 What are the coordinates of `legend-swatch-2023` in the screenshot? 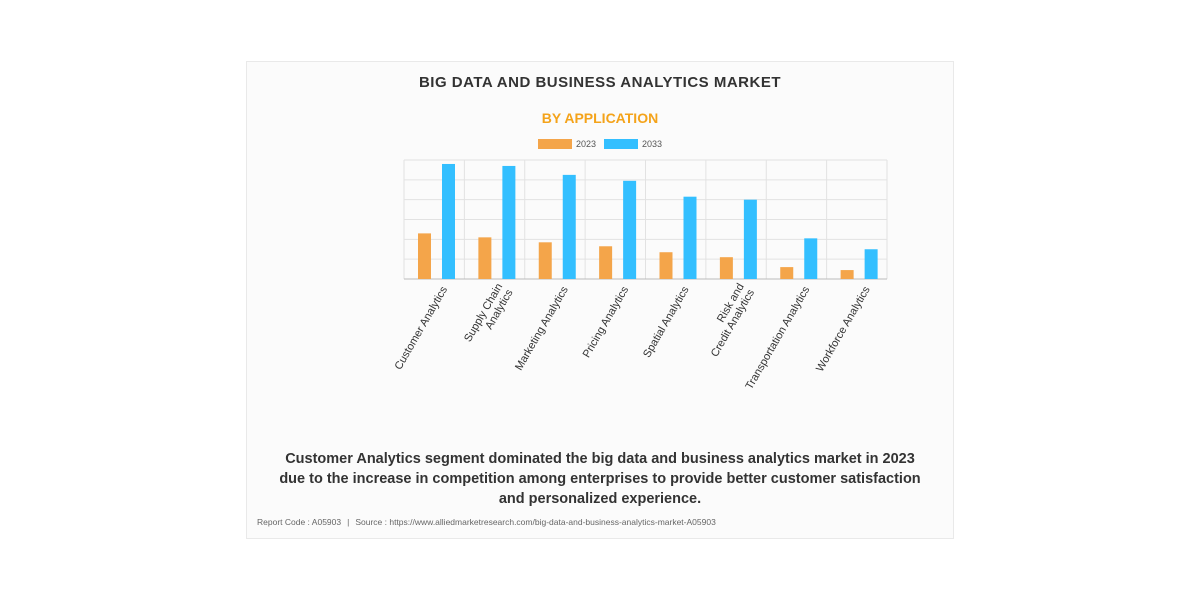 It's located at (554, 144).